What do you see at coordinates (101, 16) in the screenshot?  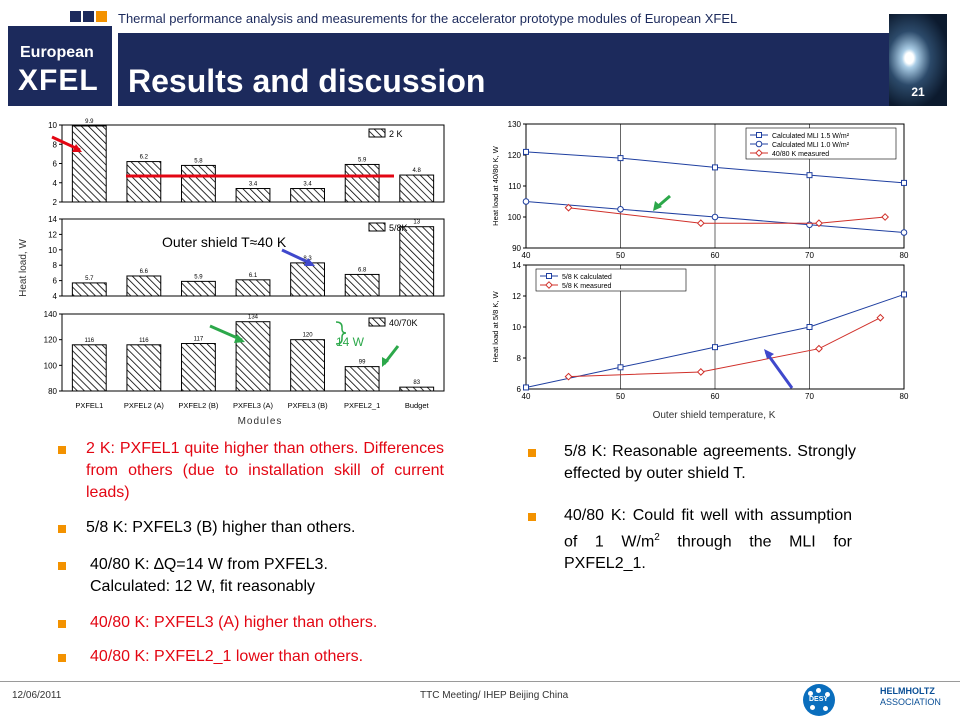 I see `deco-square-orange` at bounding box center [101, 16].